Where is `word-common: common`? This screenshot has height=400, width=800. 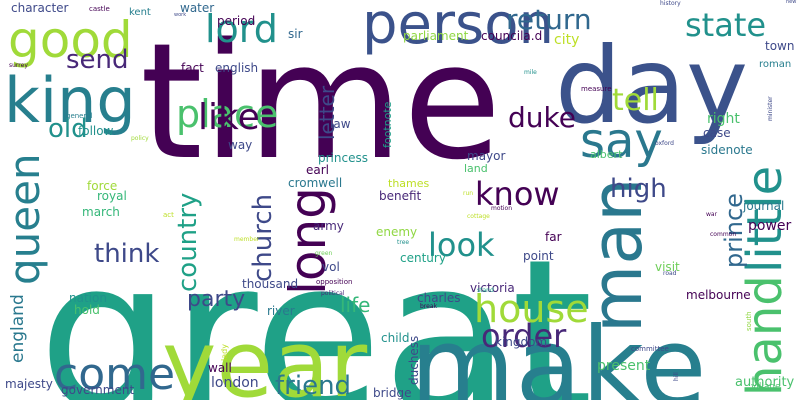 word-common: common is located at coordinates (723, 235).